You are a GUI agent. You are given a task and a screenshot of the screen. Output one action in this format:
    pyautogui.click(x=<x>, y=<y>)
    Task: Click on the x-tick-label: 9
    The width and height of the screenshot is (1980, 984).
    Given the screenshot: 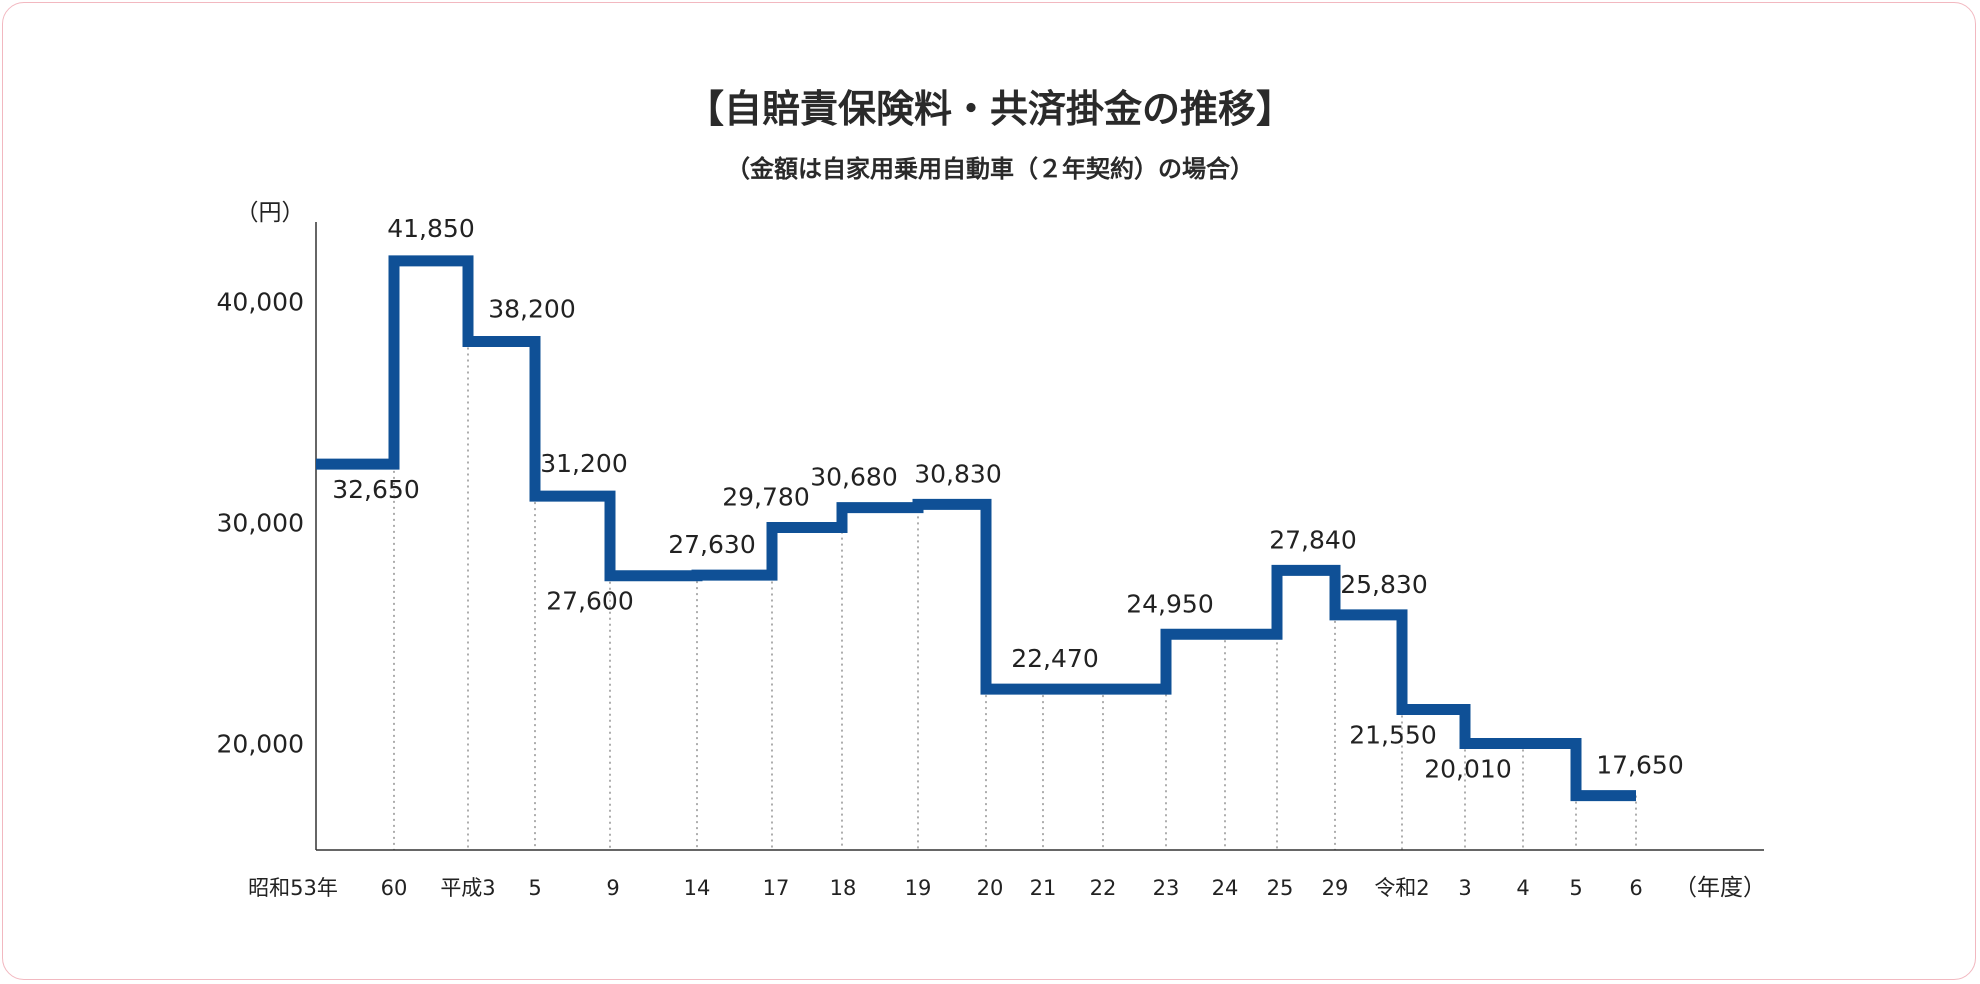 What is the action you would take?
    pyautogui.click(x=612, y=888)
    